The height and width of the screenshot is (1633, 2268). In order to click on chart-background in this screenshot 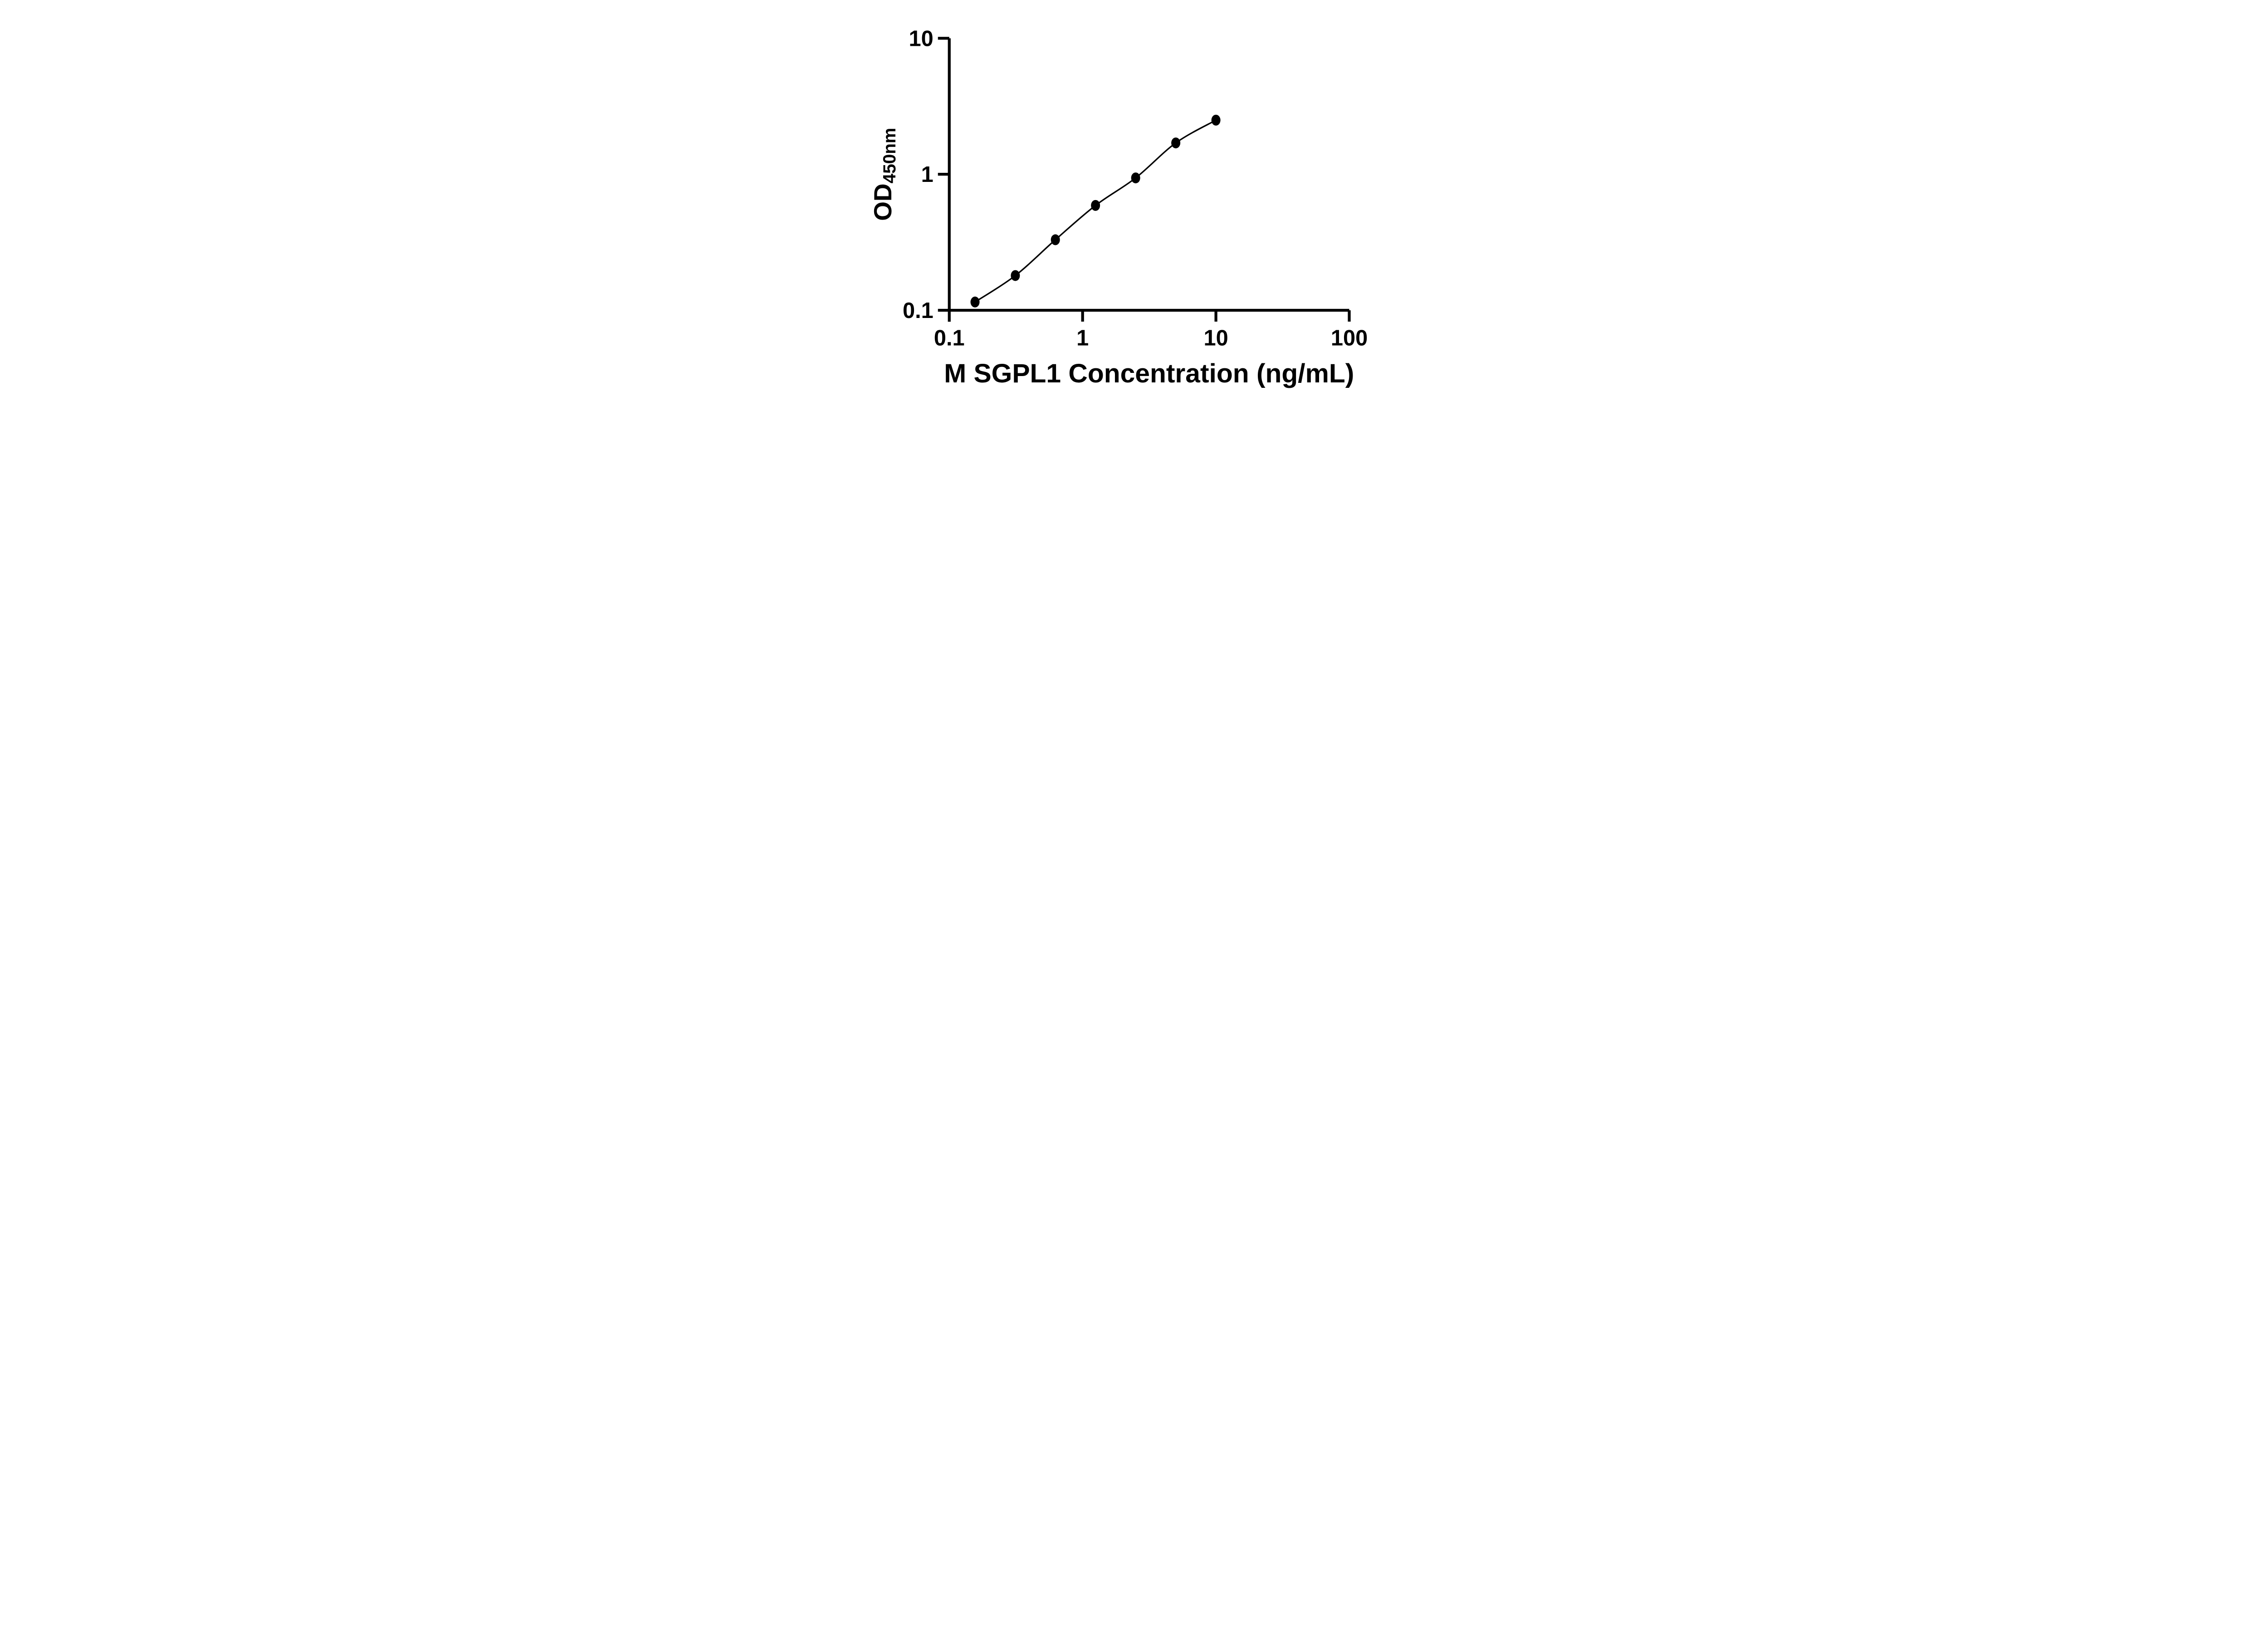, I will do `click(1134, 204)`.